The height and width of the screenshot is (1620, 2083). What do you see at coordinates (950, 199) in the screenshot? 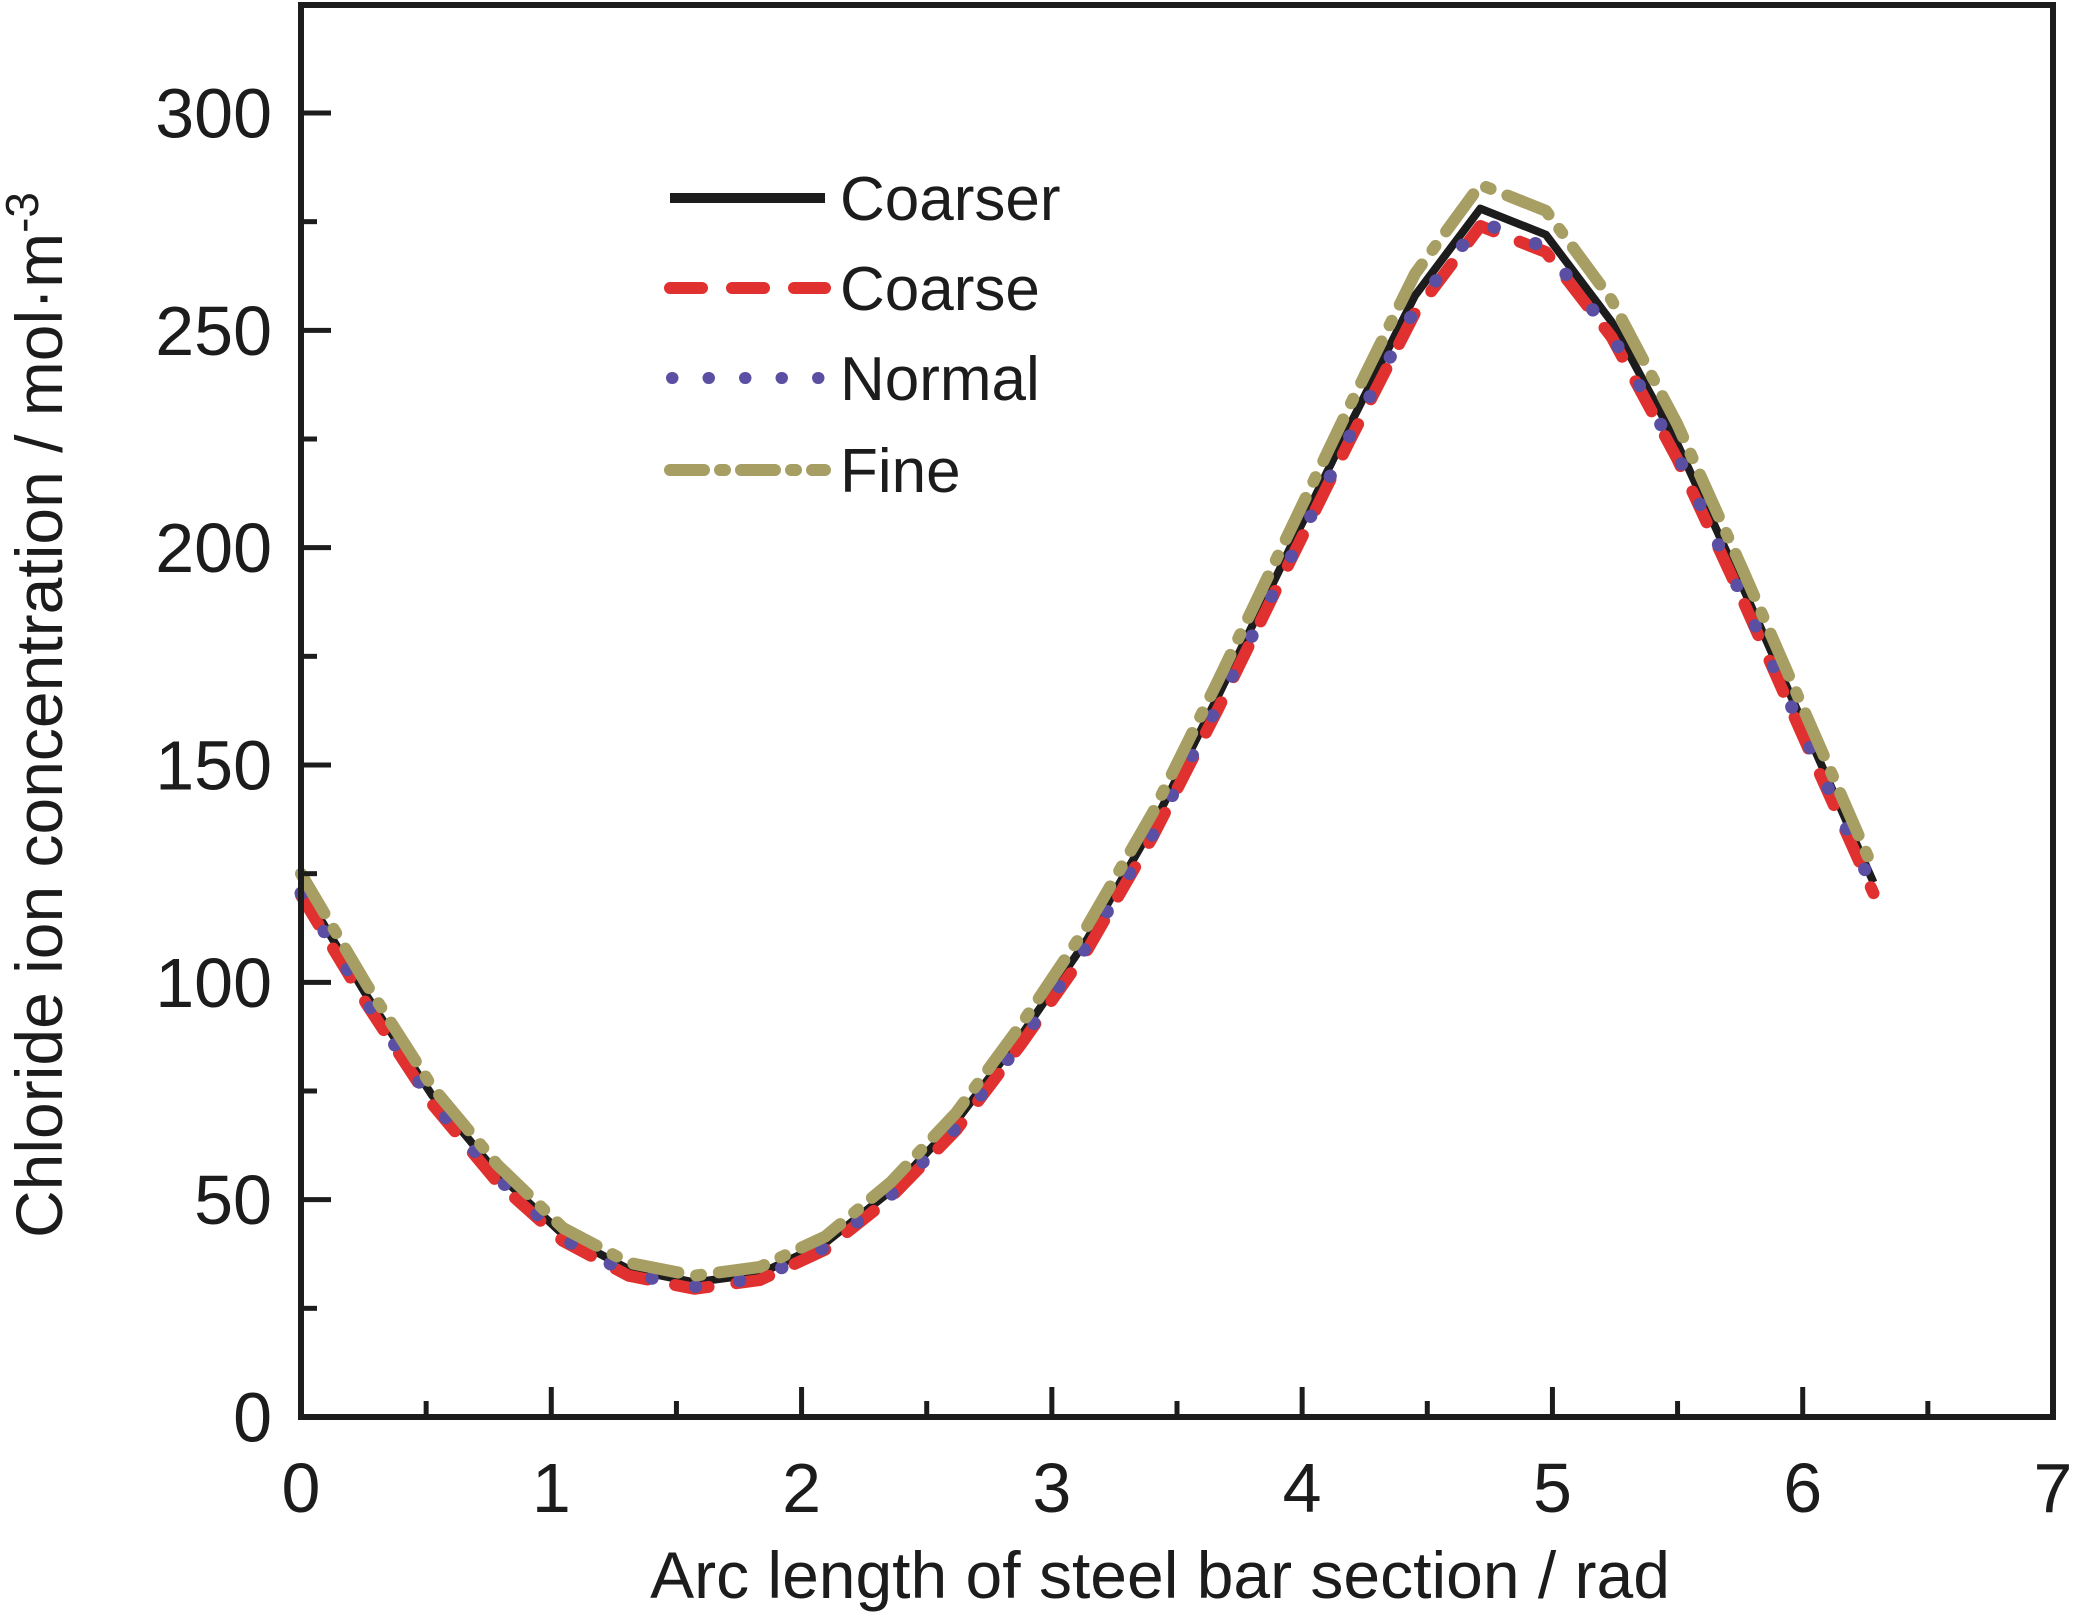
I see `legend-label-coarser: Coarser` at bounding box center [950, 199].